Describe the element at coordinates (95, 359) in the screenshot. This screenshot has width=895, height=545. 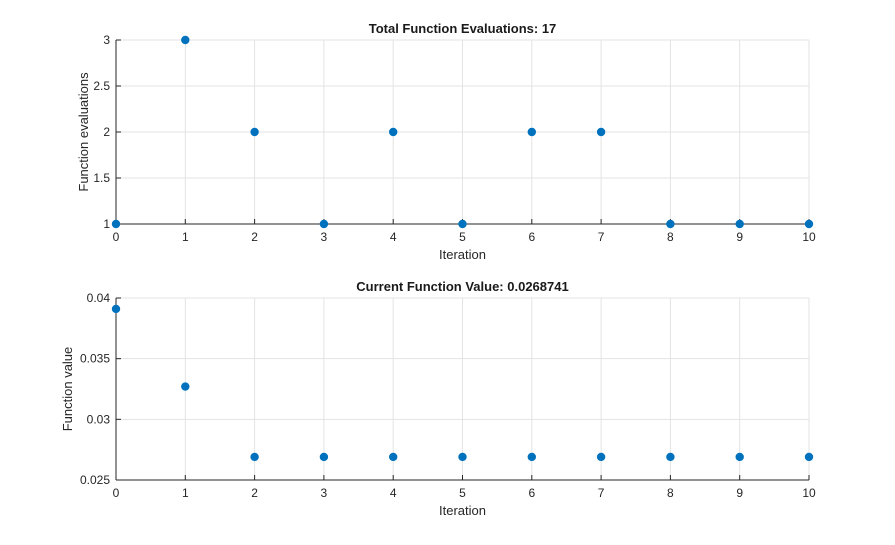
I see `y-tick-label: 0.035` at that location.